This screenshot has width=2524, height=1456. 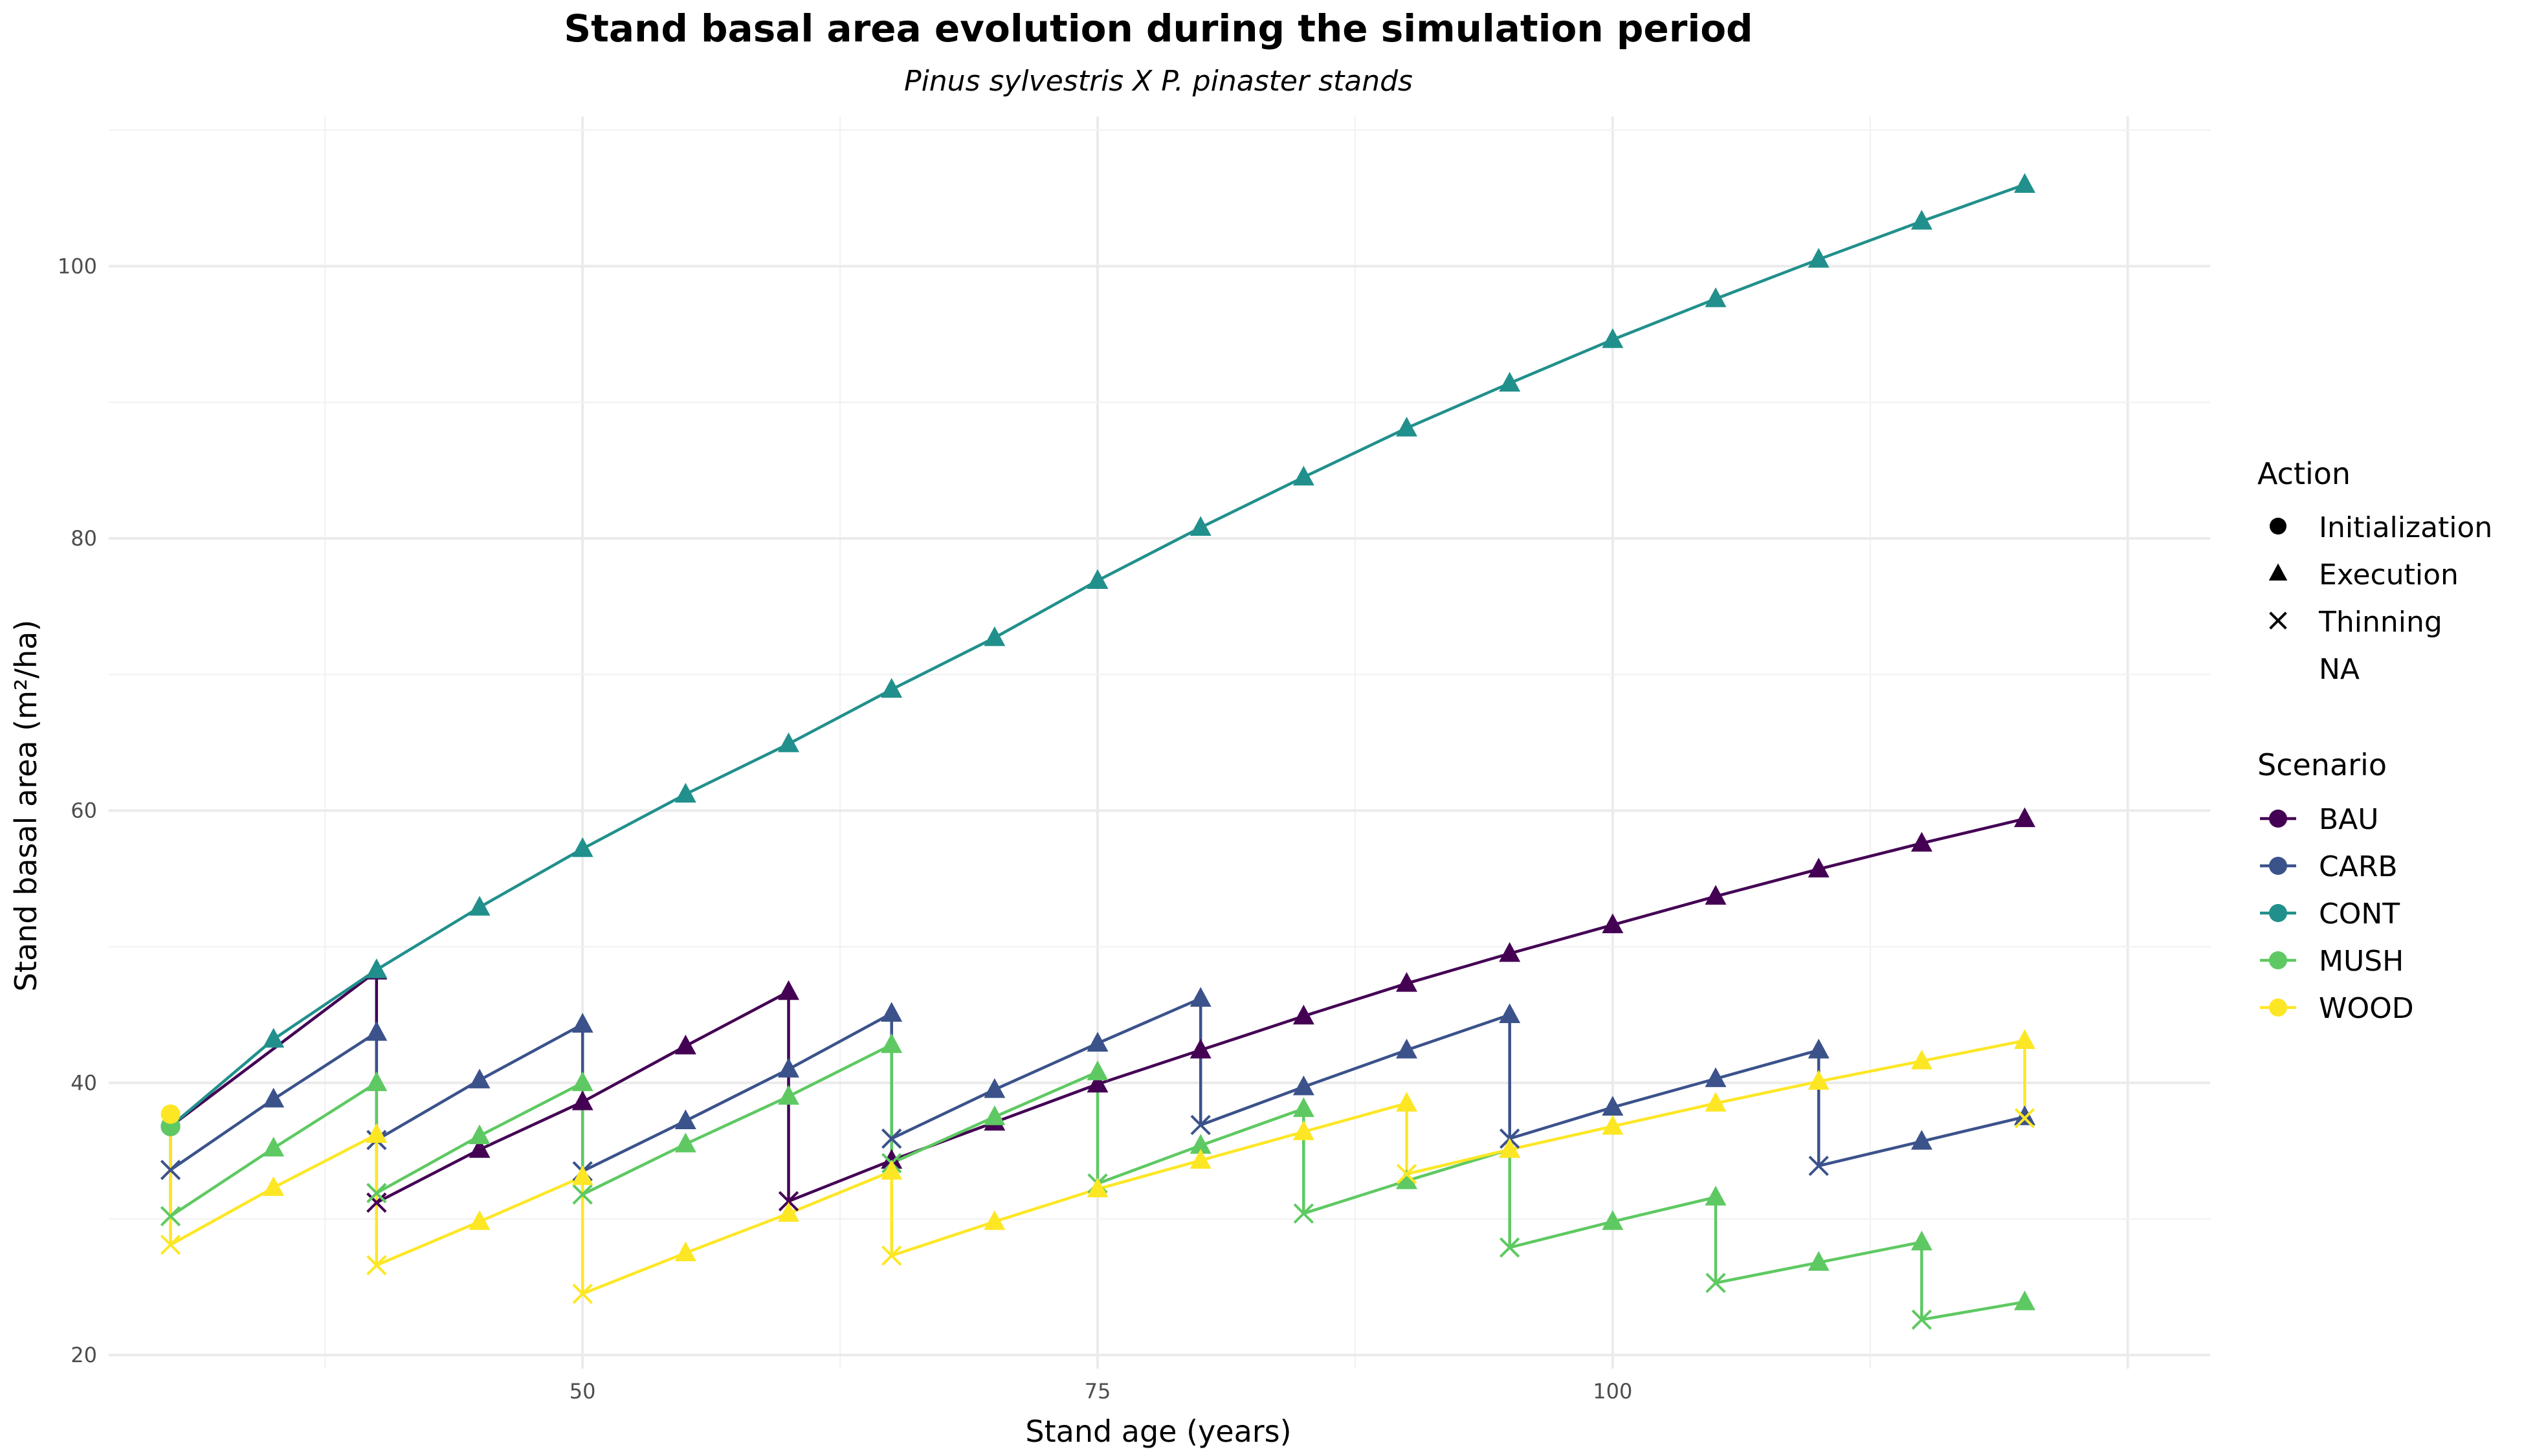 I want to click on y-tick-label: 20, so click(x=84, y=1355).